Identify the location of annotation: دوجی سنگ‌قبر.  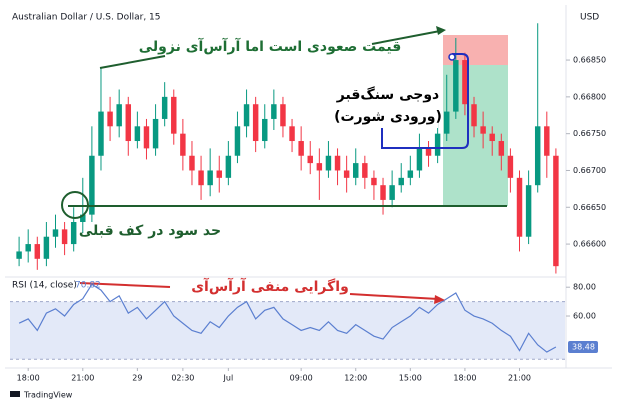
(387, 94).